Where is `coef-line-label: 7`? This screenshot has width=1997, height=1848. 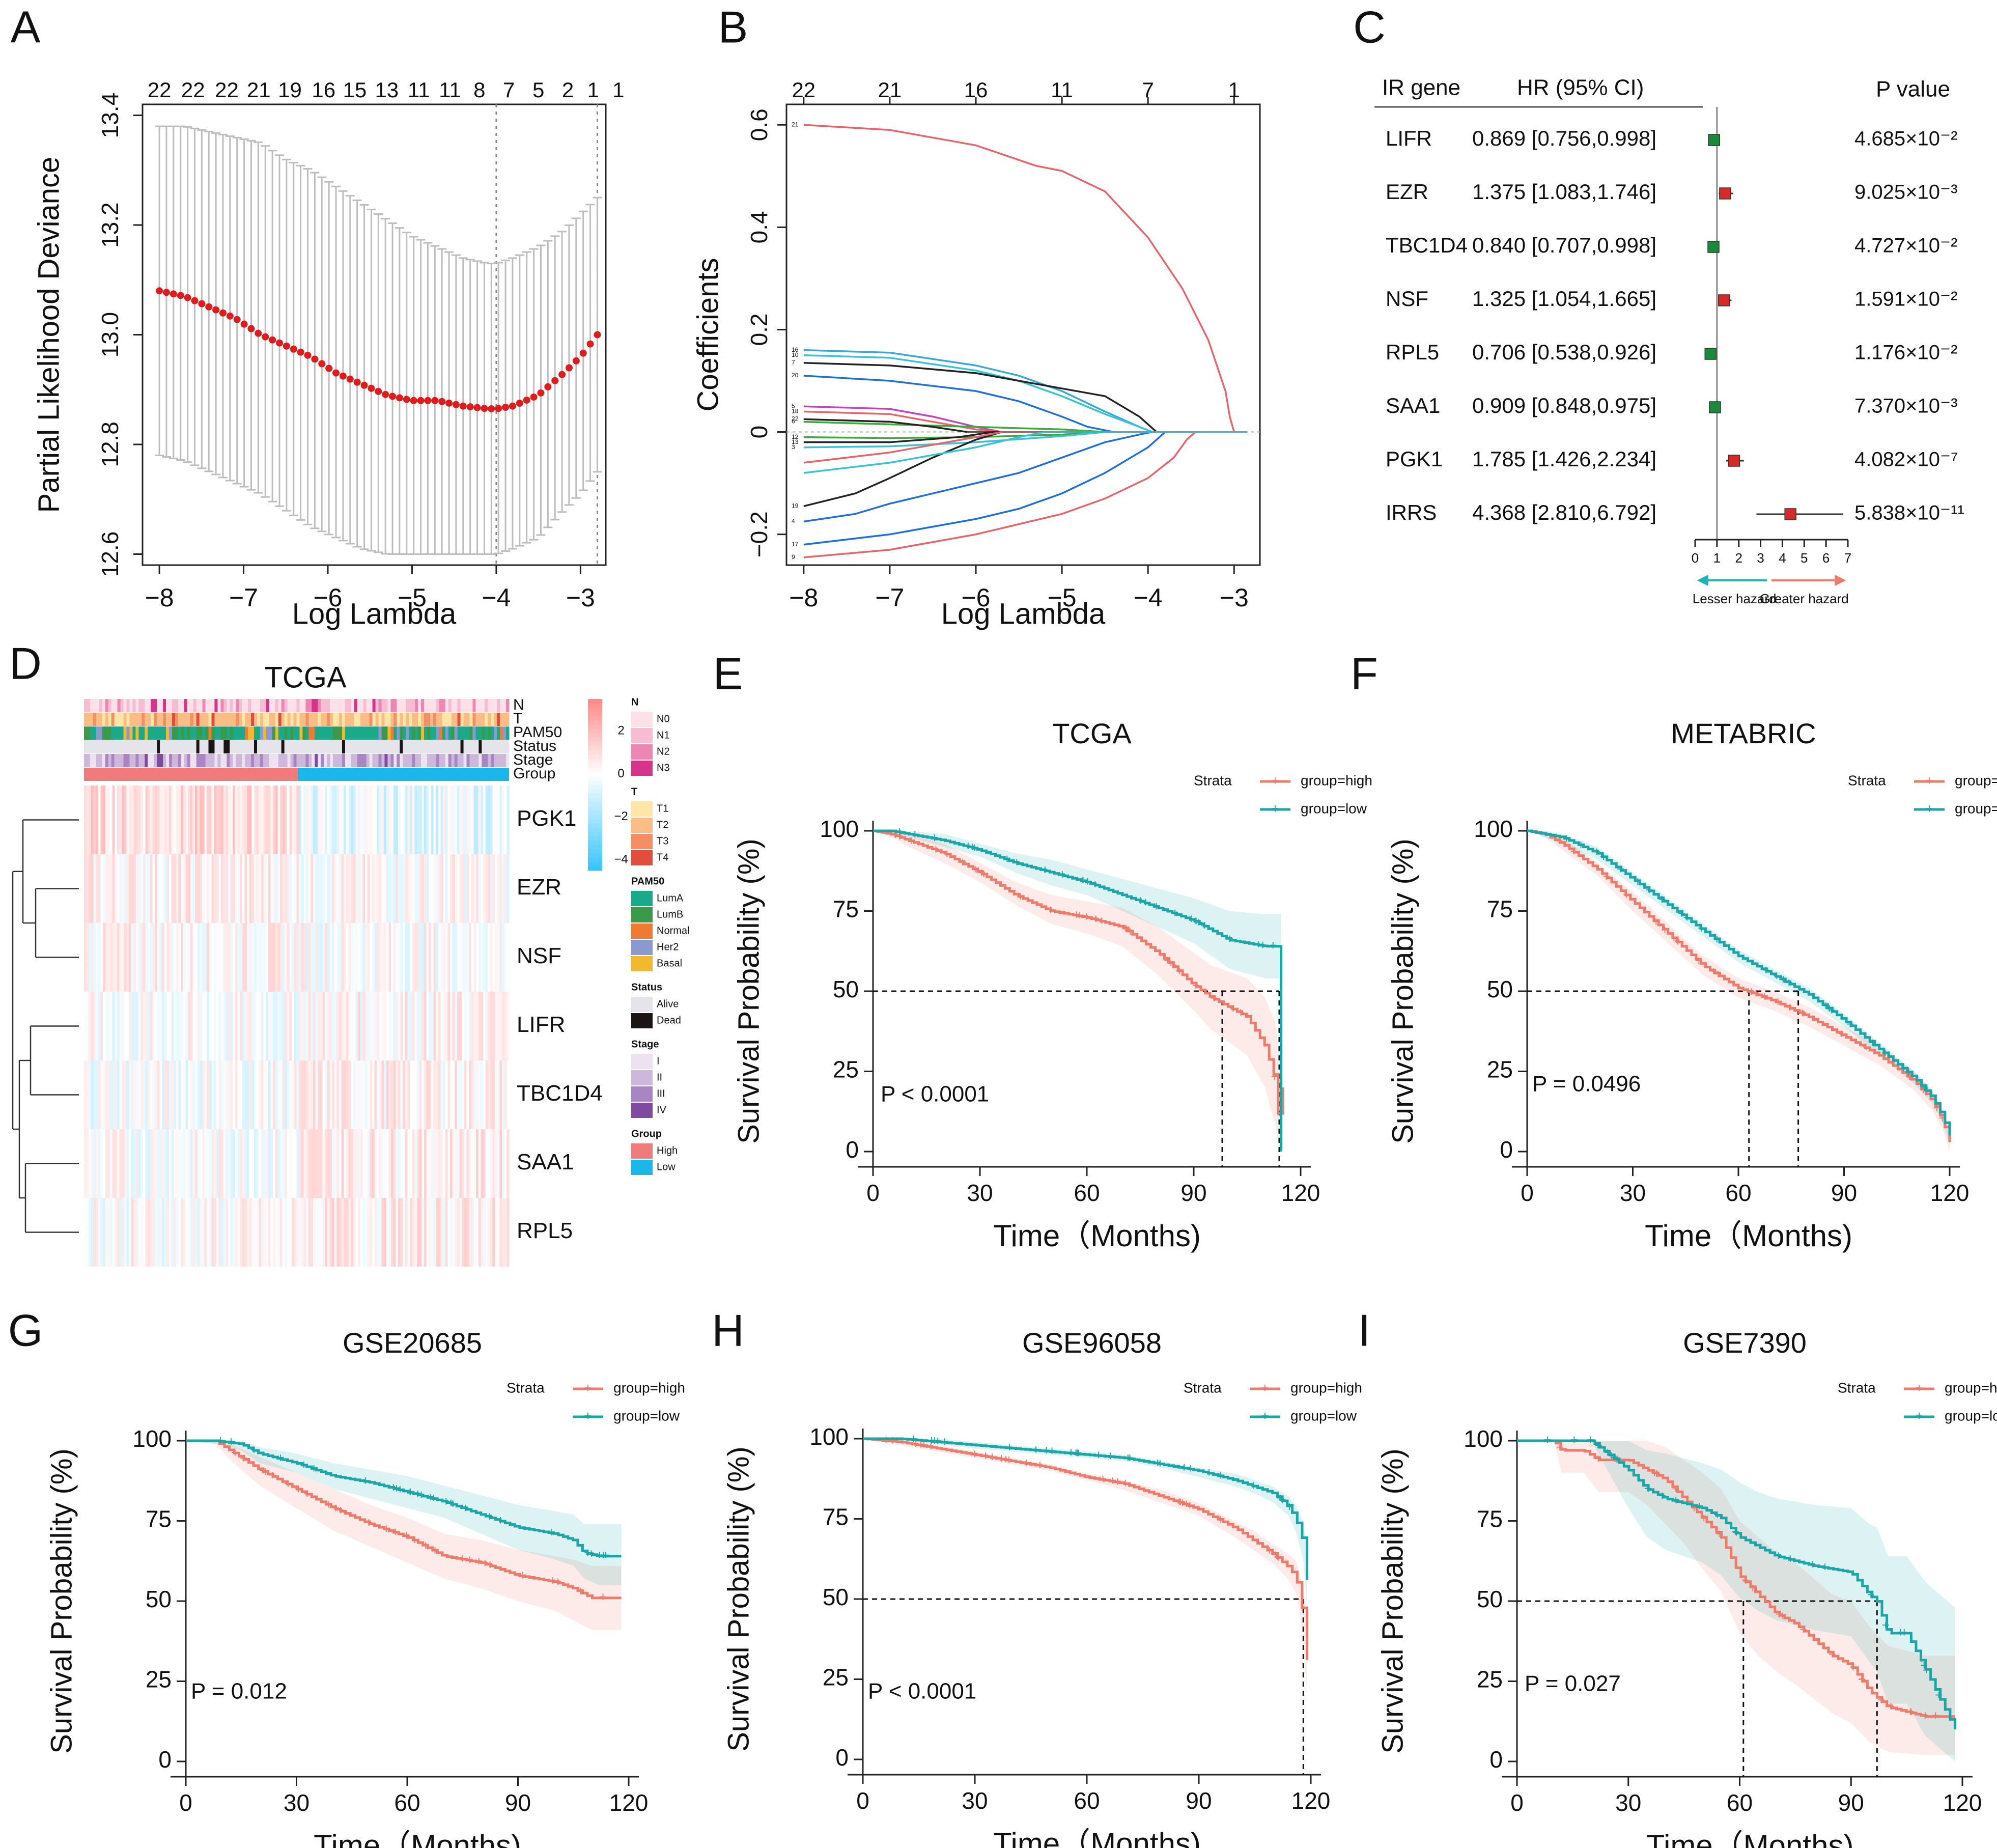
coef-line-label: 7 is located at coordinates (794, 362).